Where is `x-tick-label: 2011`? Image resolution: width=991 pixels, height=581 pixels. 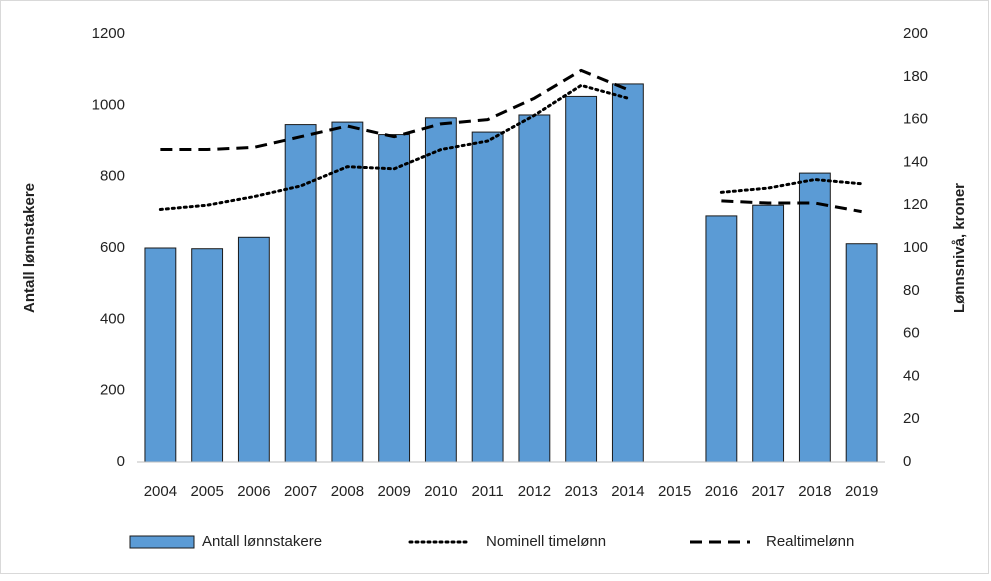
x-tick-label: 2011 is located at coordinates (487, 491).